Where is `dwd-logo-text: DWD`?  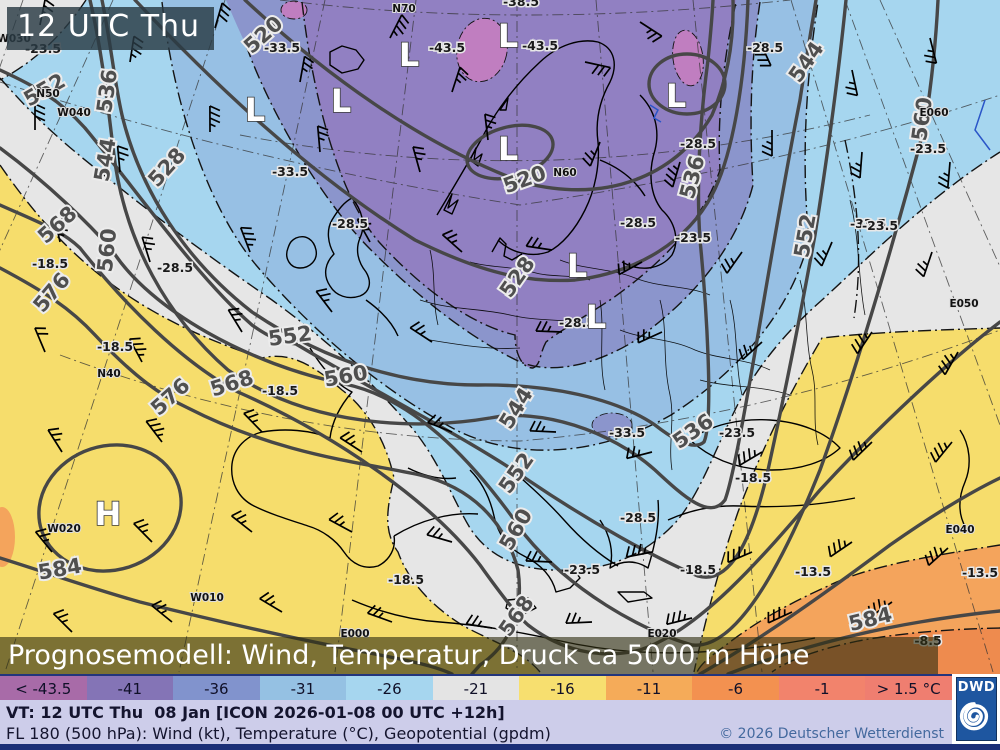
dwd-logo-text: DWD is located at coordinates (976, 687).